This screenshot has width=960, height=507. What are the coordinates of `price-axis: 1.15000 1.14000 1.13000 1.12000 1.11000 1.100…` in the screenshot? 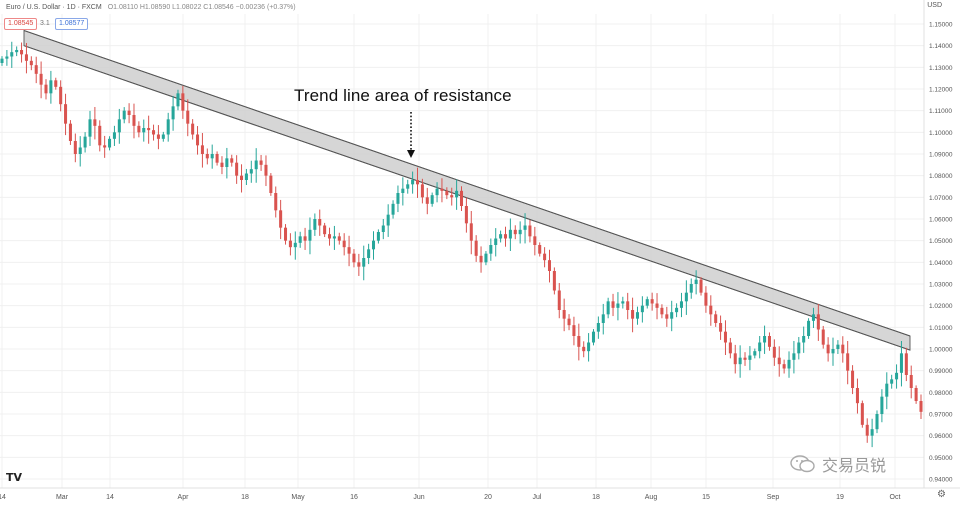 It's located at (938, 244).